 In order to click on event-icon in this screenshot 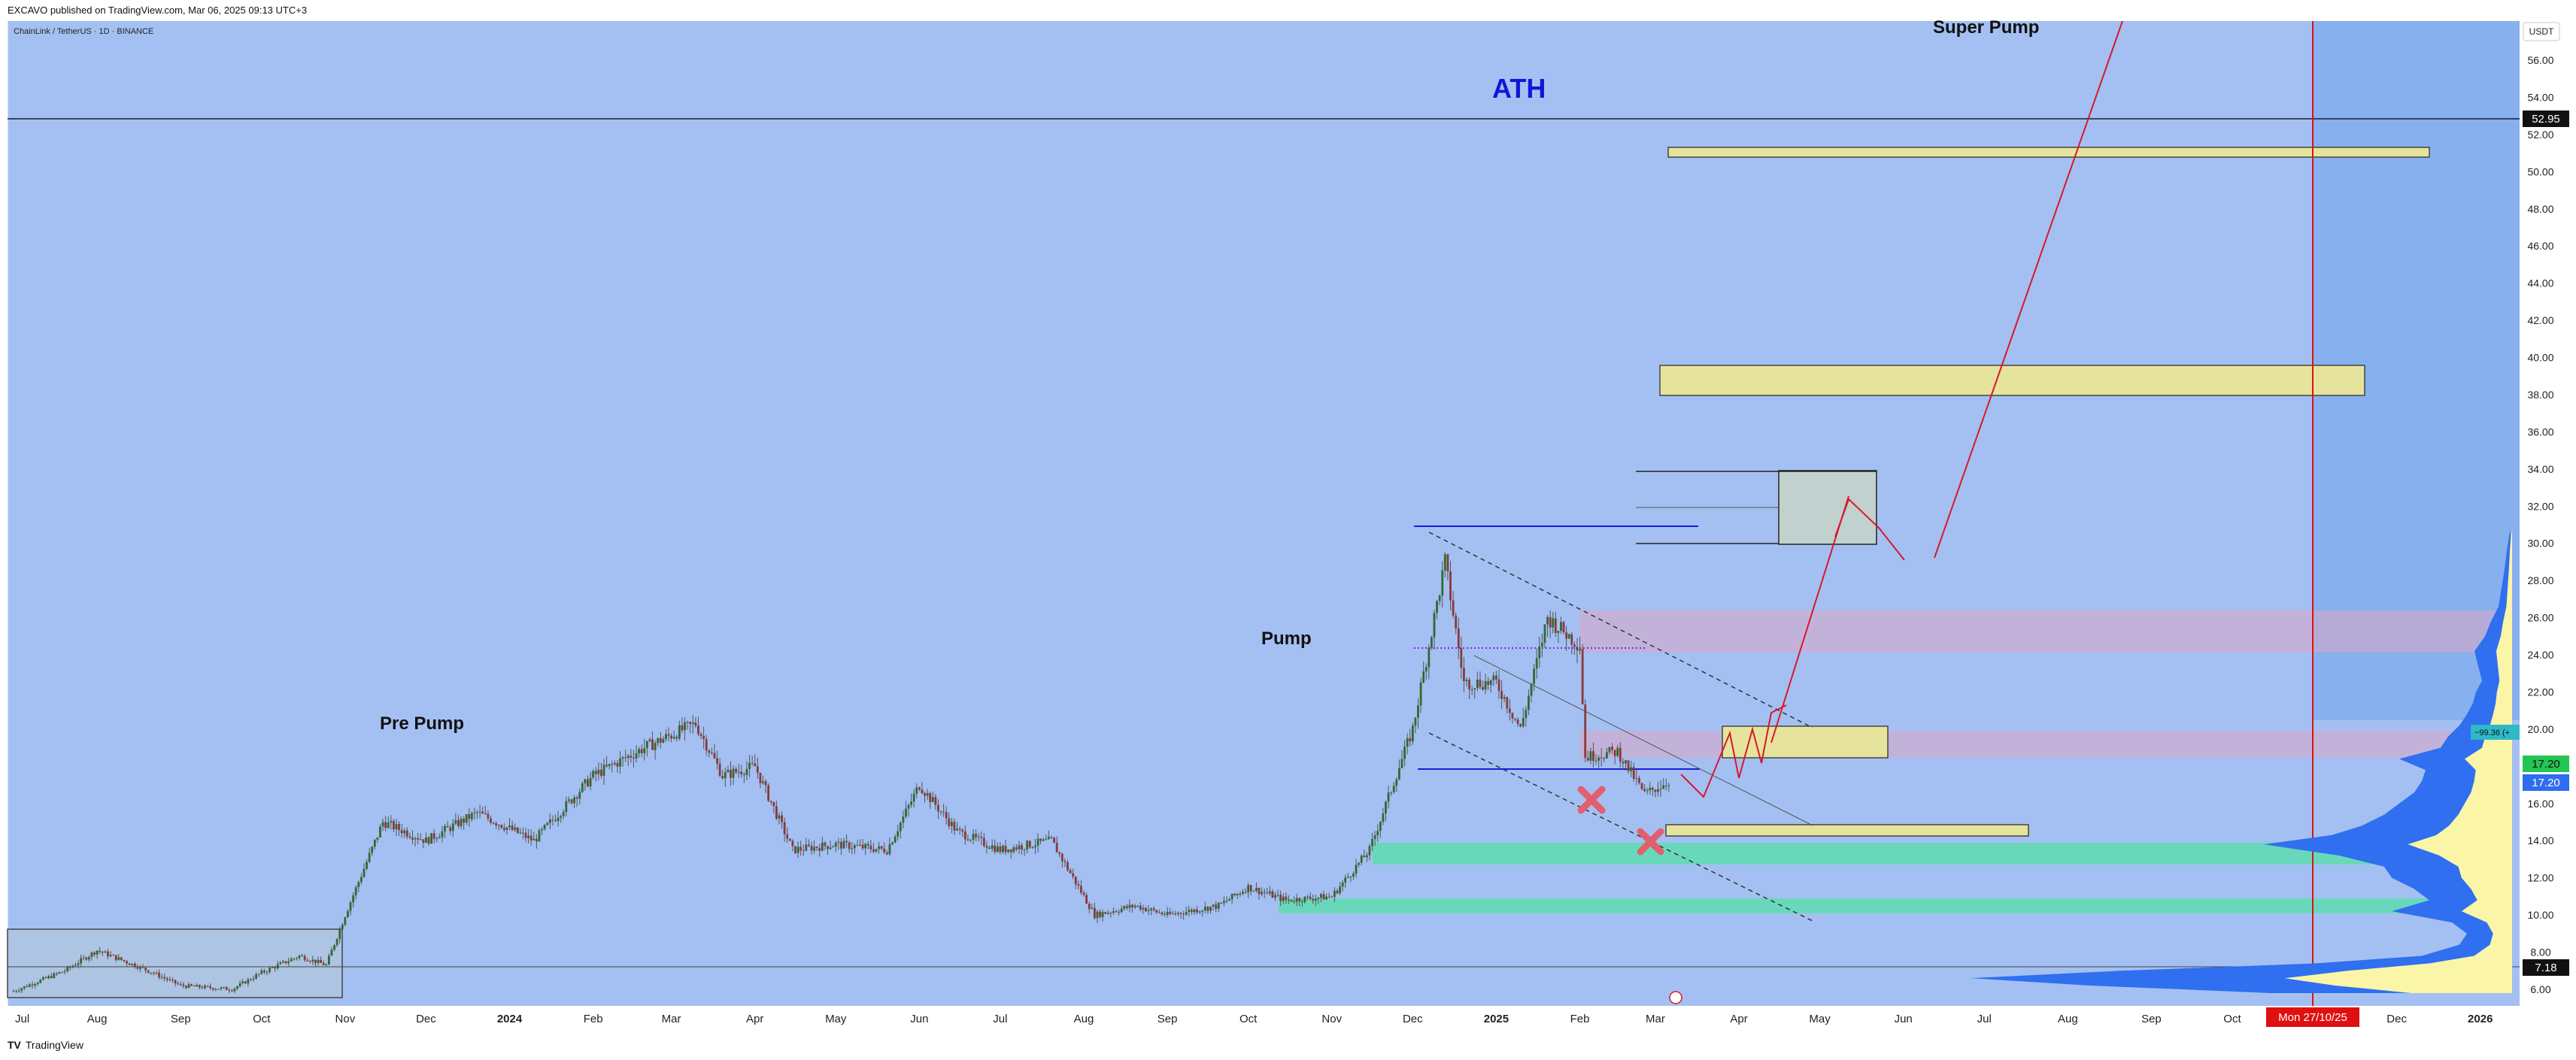, I will do `click(1675, 997)`.